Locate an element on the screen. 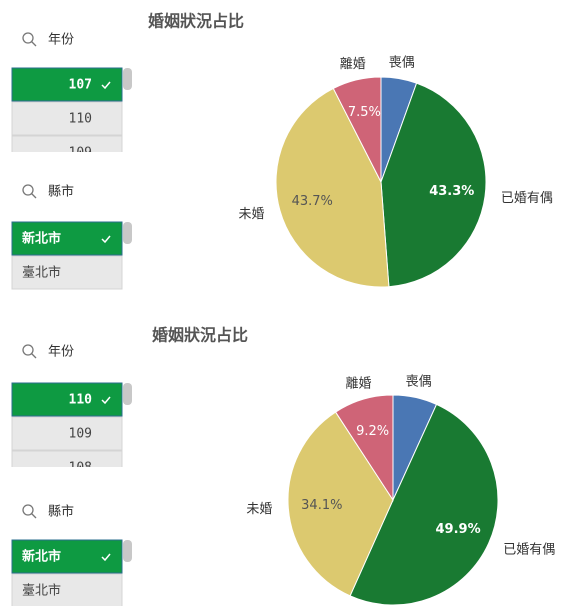 The image size is (570, 606). data-label: 49.9% is located at coordinates (458, 529).